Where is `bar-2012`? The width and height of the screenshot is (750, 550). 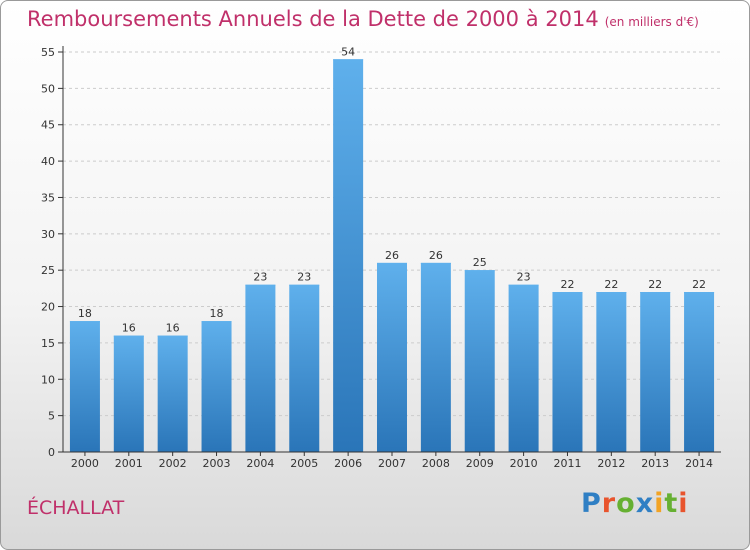 bar-2012 is located at coordinates (611, 372).